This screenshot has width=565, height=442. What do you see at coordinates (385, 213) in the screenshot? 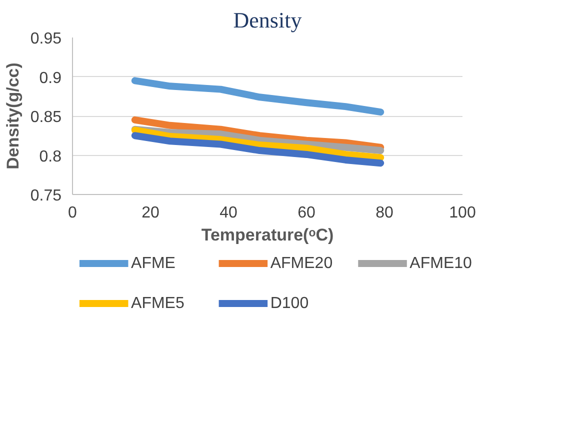
I see `x-tick-label: 80` at bounding box center [385, 213].